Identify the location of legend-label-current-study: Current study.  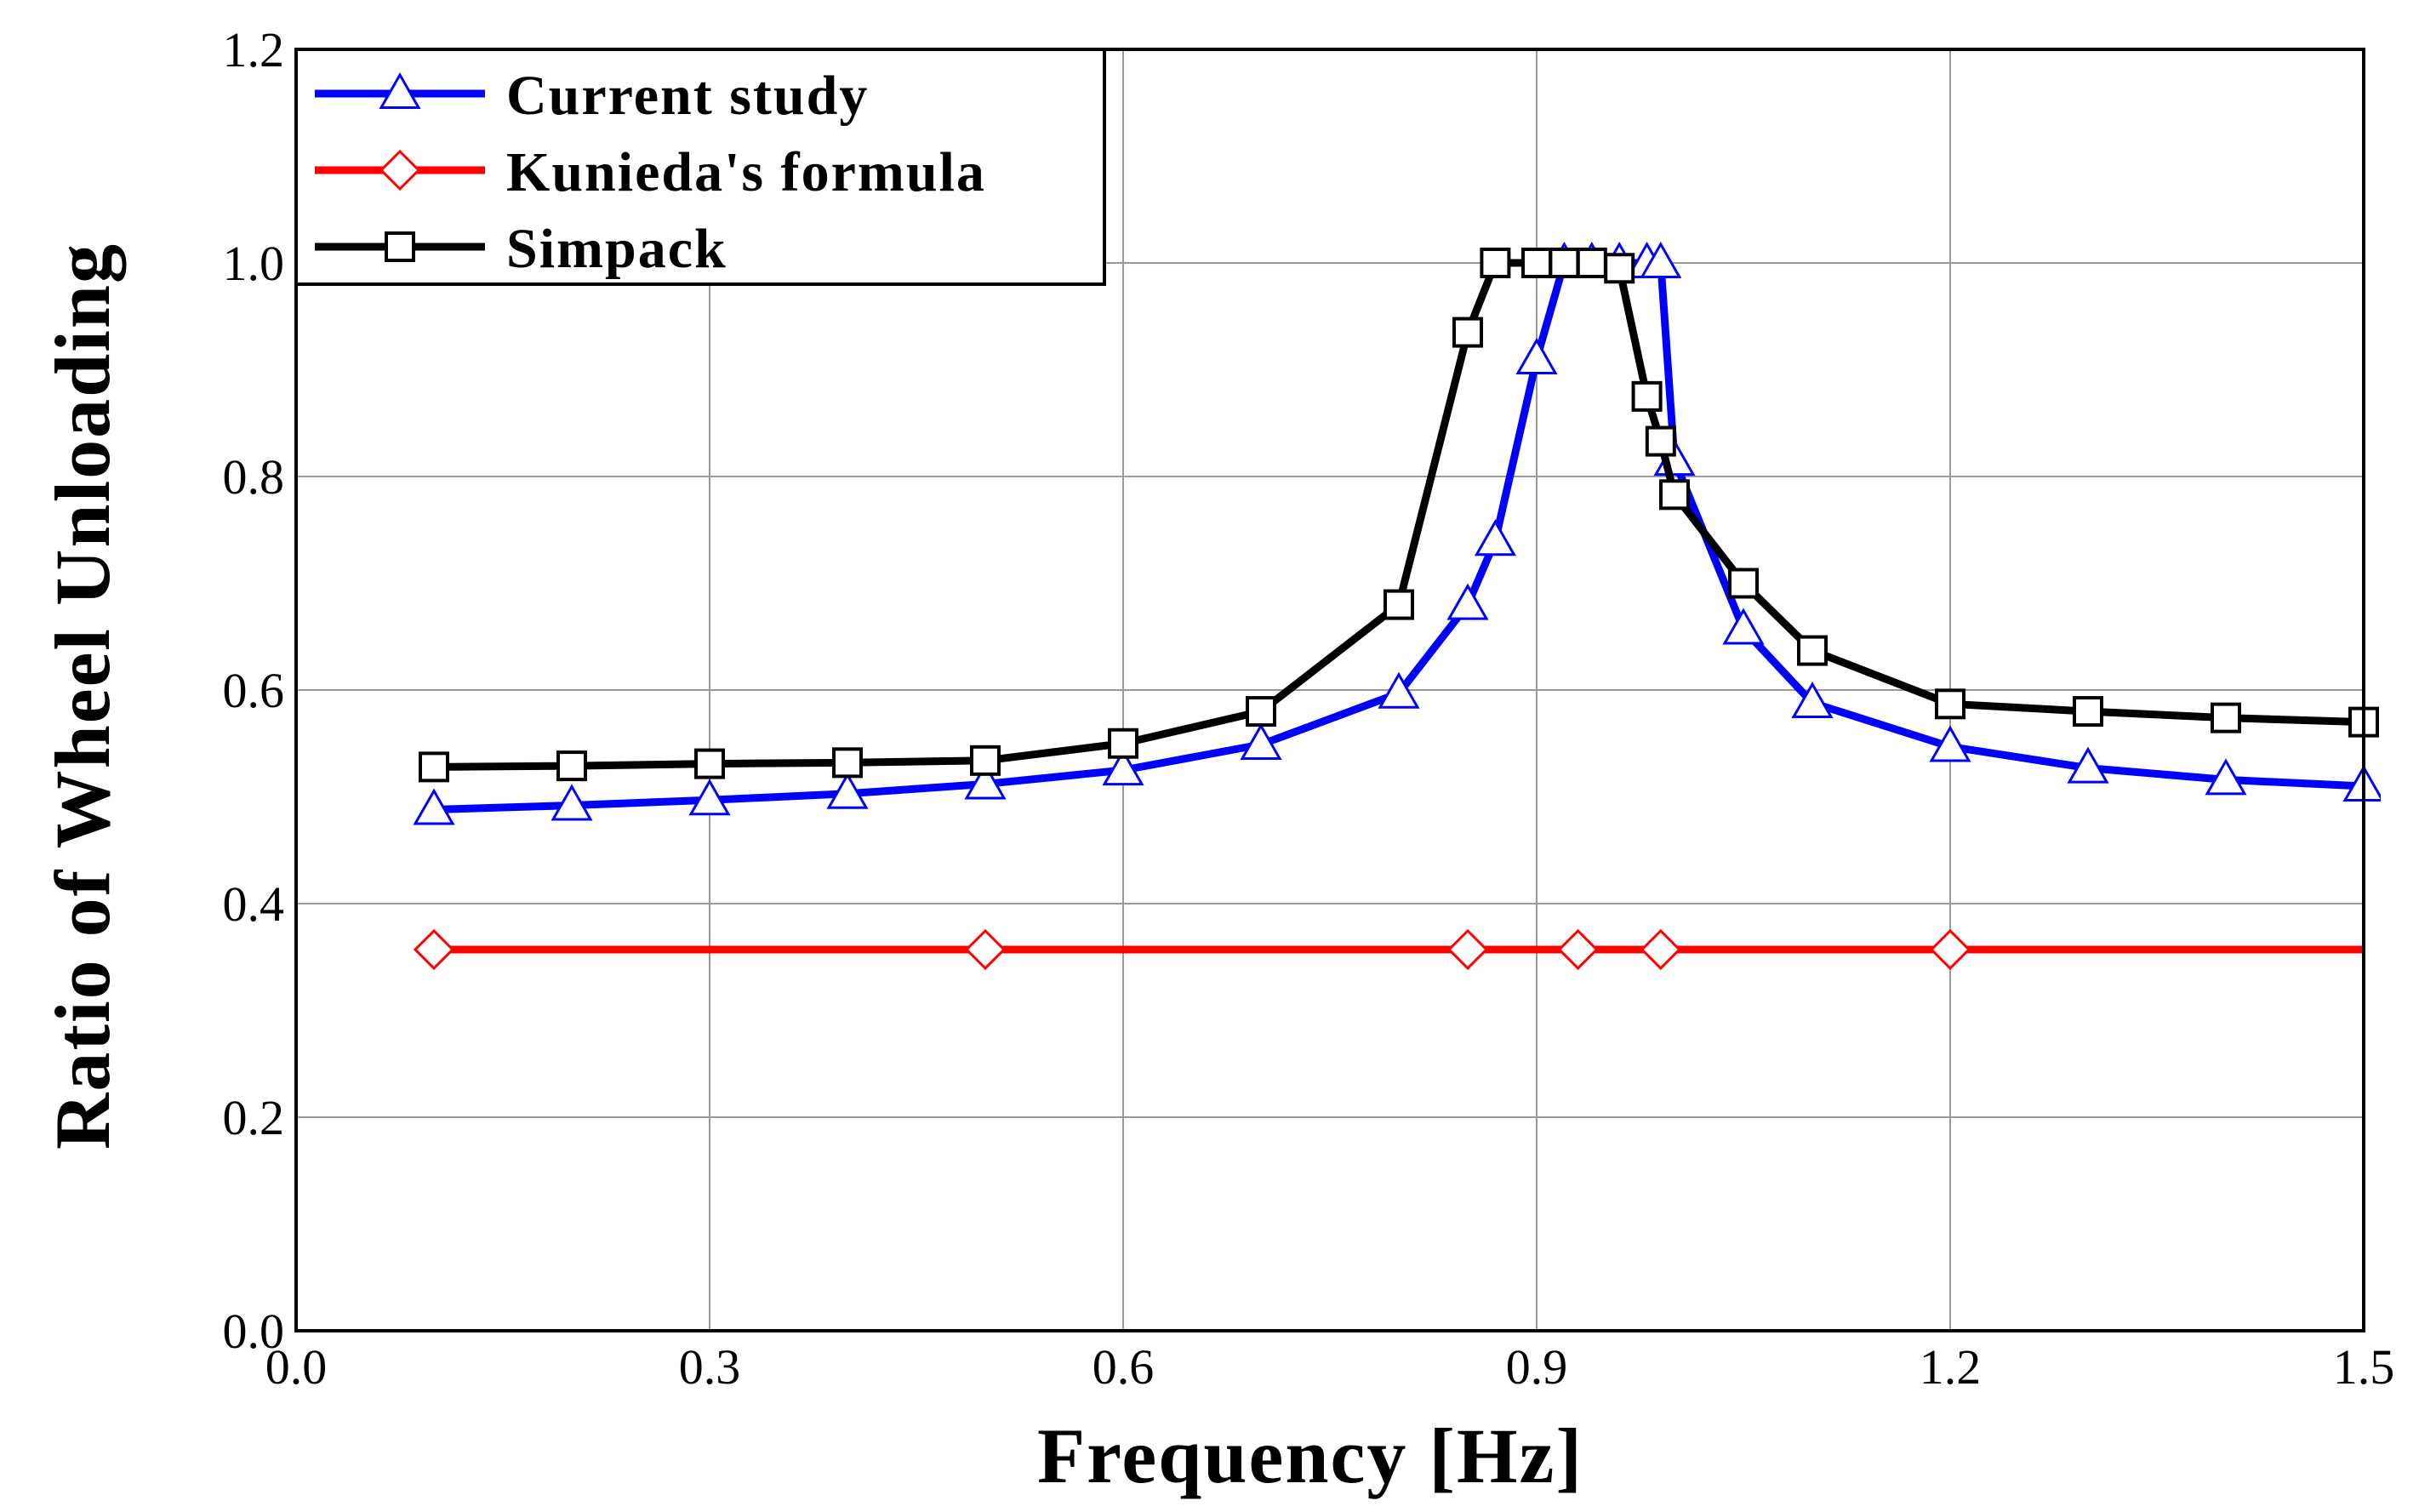
(688, 96).